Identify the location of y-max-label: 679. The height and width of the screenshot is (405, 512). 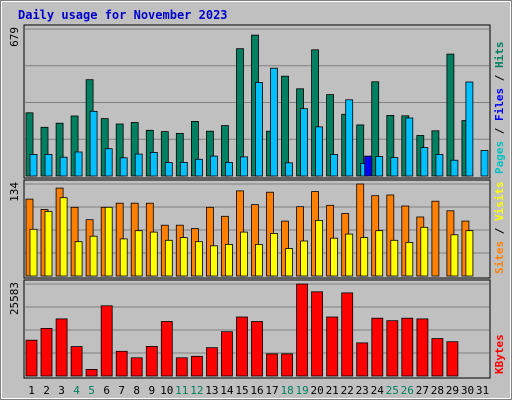
(14, 37).